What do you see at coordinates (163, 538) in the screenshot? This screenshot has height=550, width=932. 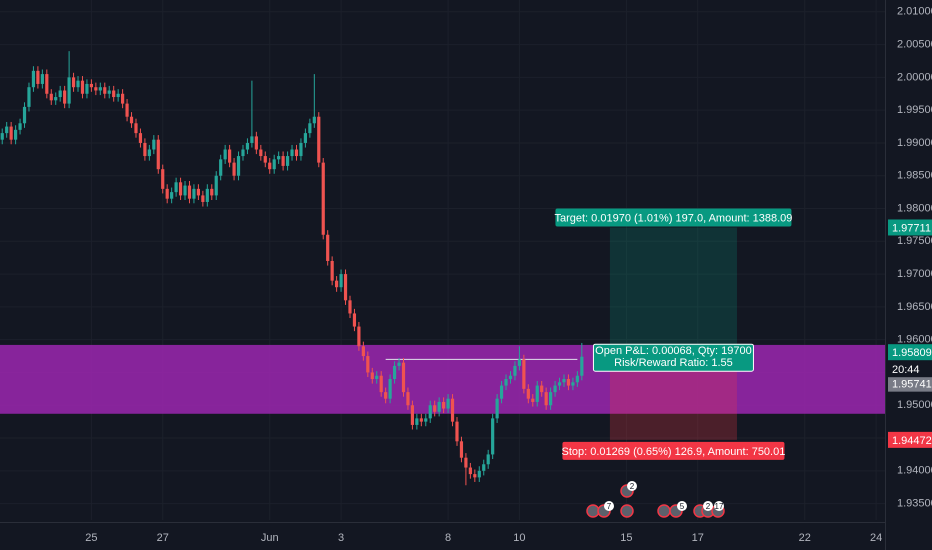 I see `x-tick-label: 27` at bounding box center [163, 538].